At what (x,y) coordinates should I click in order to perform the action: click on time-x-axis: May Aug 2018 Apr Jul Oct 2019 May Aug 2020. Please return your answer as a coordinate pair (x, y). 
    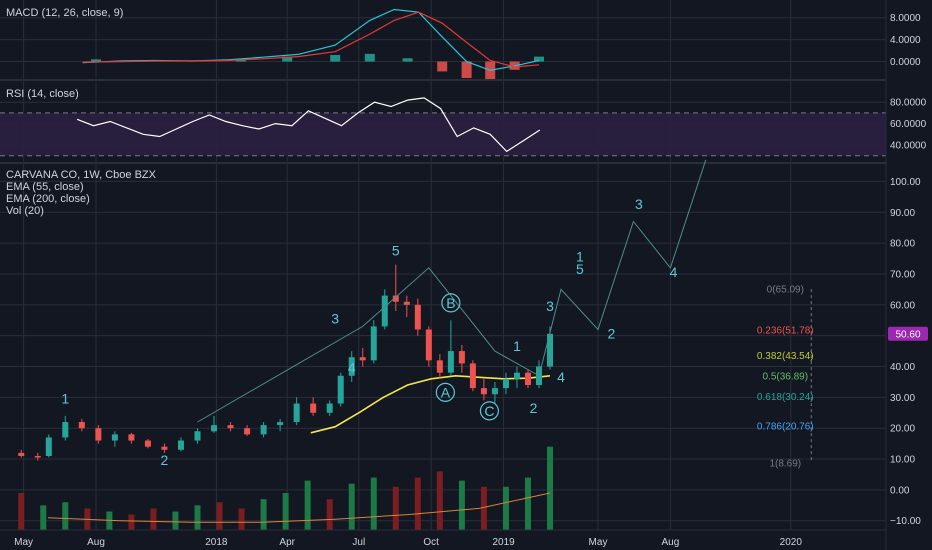
    Looking at the image, I should click on (408, 542).